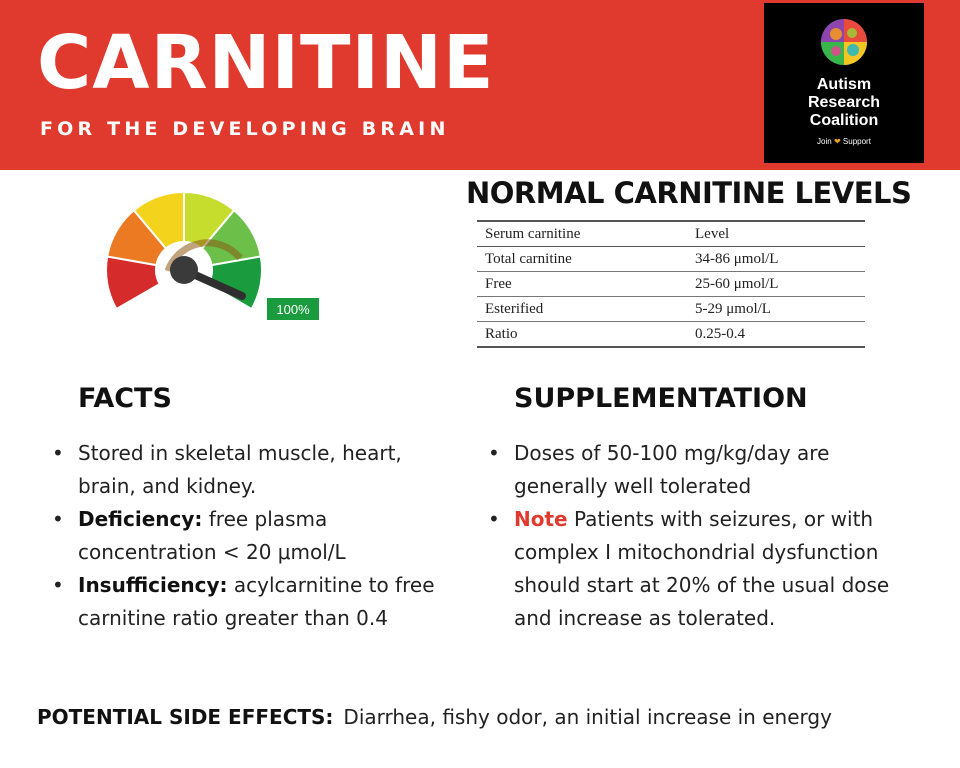 This screenshot has width=960, height=768. Describe the element at coordinates (125, 398) in the screenshot. I see `facts-title: FACTS` at that location.